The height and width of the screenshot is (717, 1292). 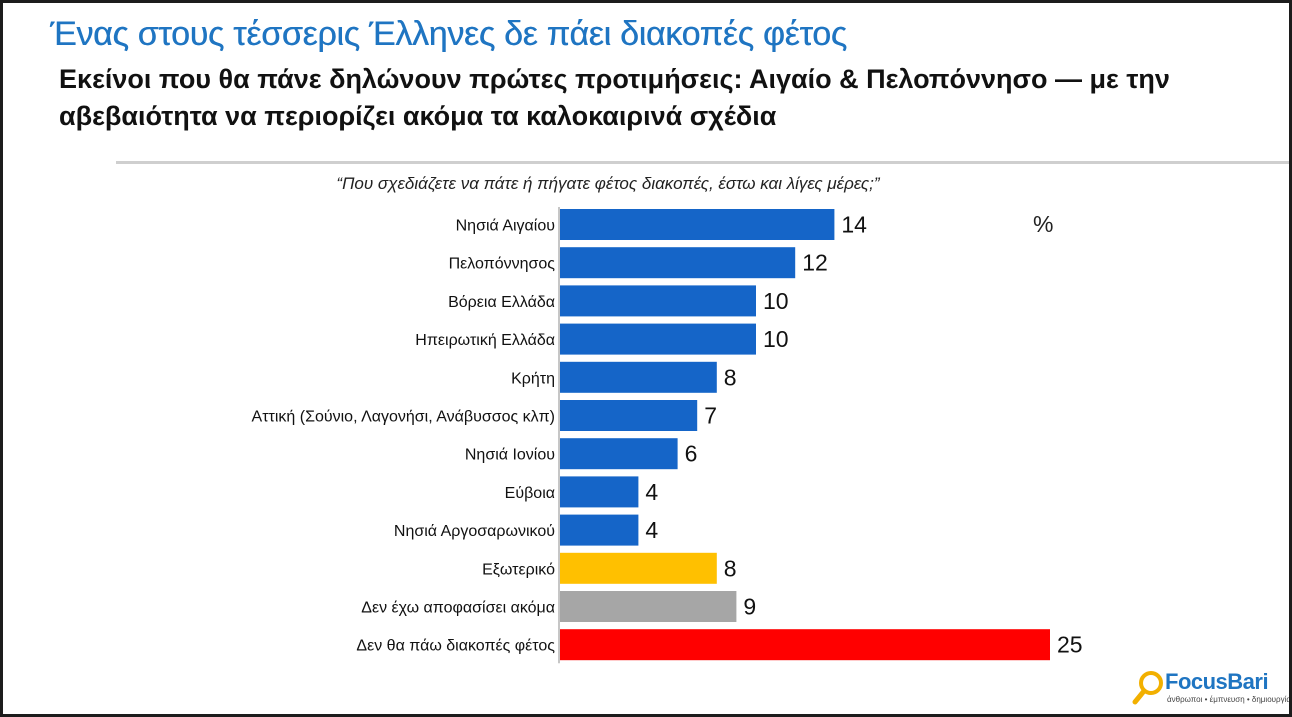 I want to click on category-label: Δεν θα πάω διακοπές φέτος, so click(x=455, y=646).